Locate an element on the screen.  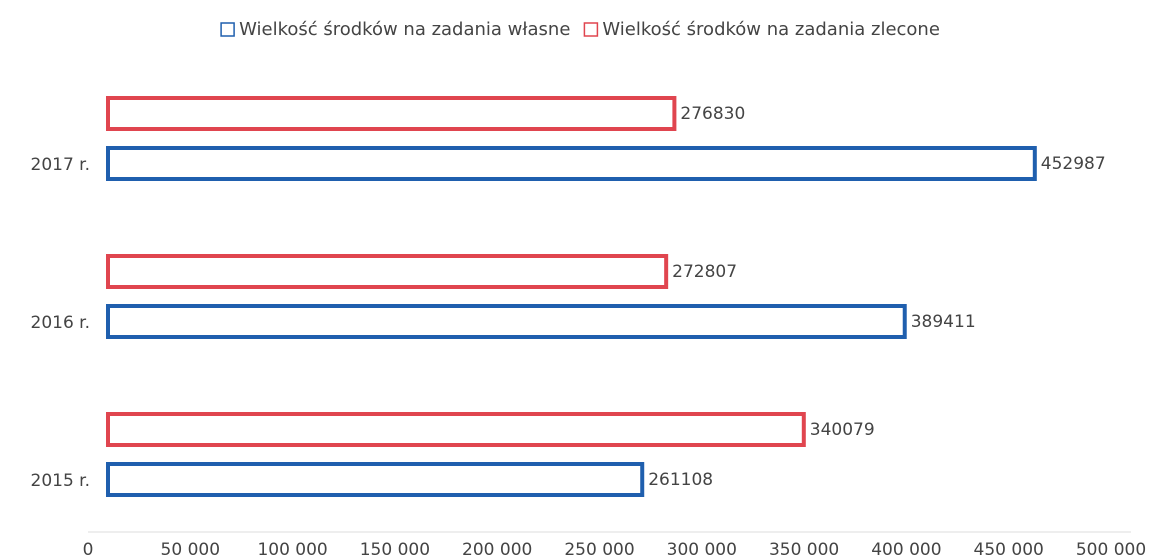
y-tick-label: 2017 r. is located at coordinates (61, 165).